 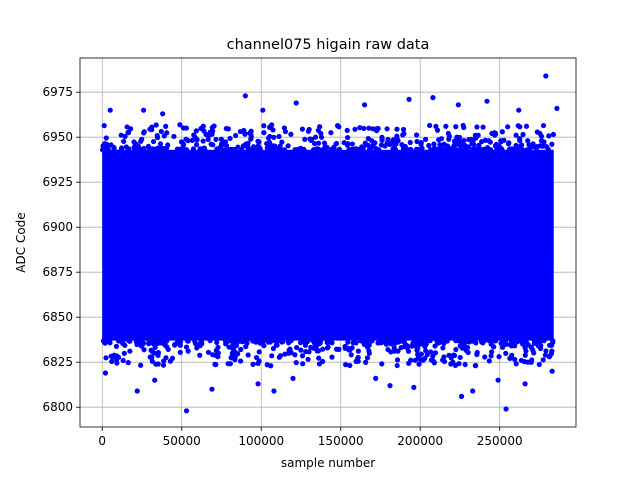 I want to click on x-tick-label: 200000, so click(x=420, y=441).